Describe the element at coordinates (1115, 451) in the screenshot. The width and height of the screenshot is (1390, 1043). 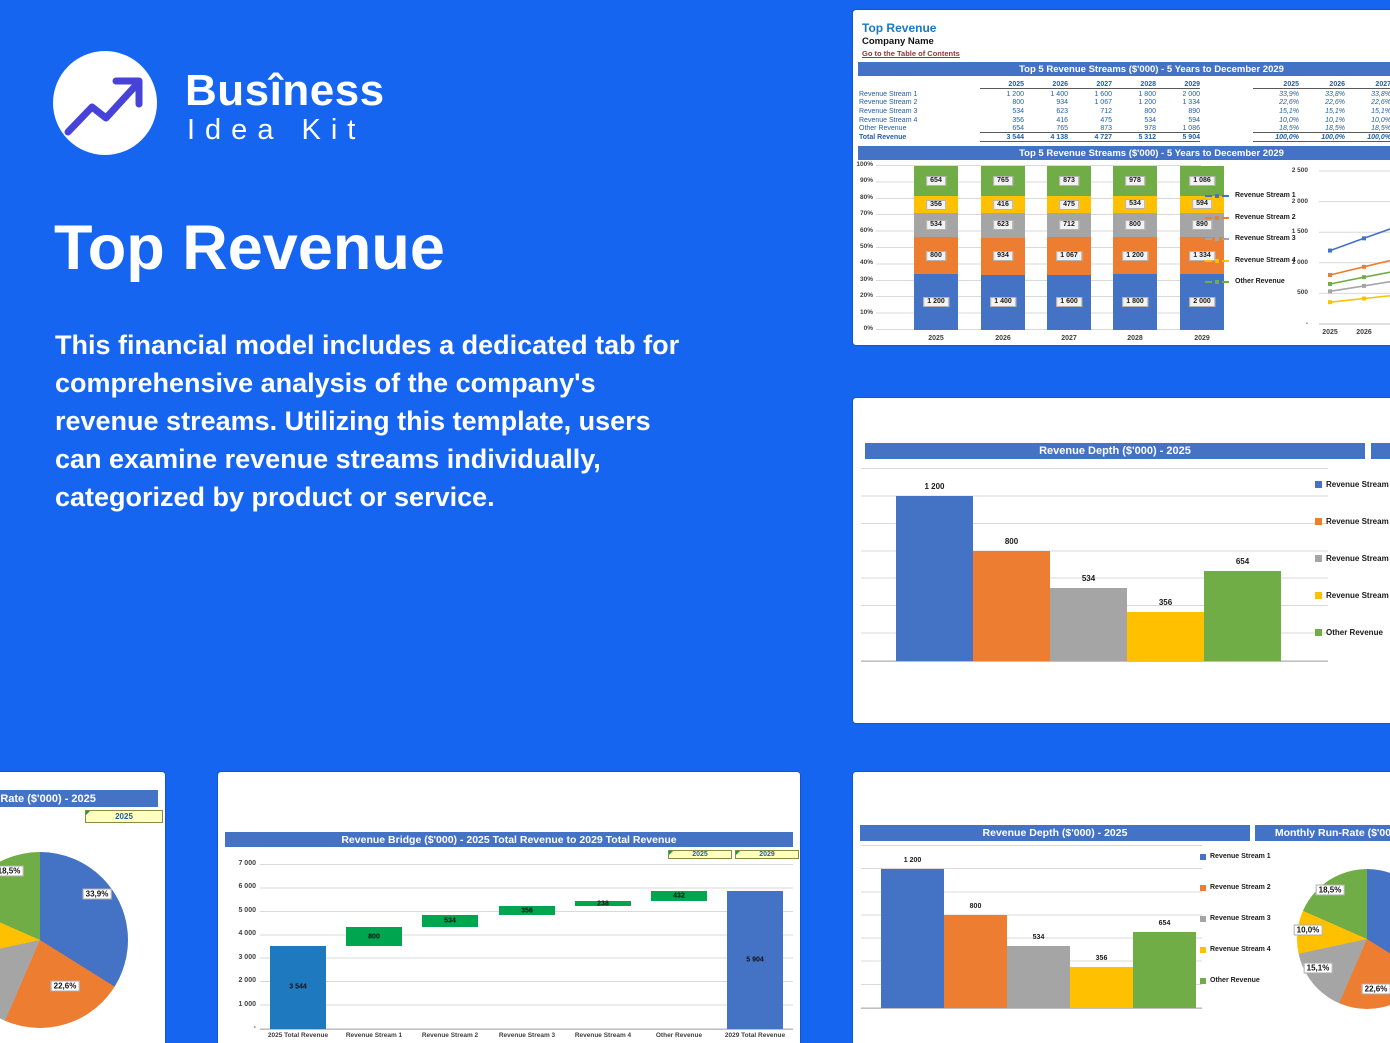
I see `depth-title-bar: Revenue Depth ($'000) - 2025` at that location.